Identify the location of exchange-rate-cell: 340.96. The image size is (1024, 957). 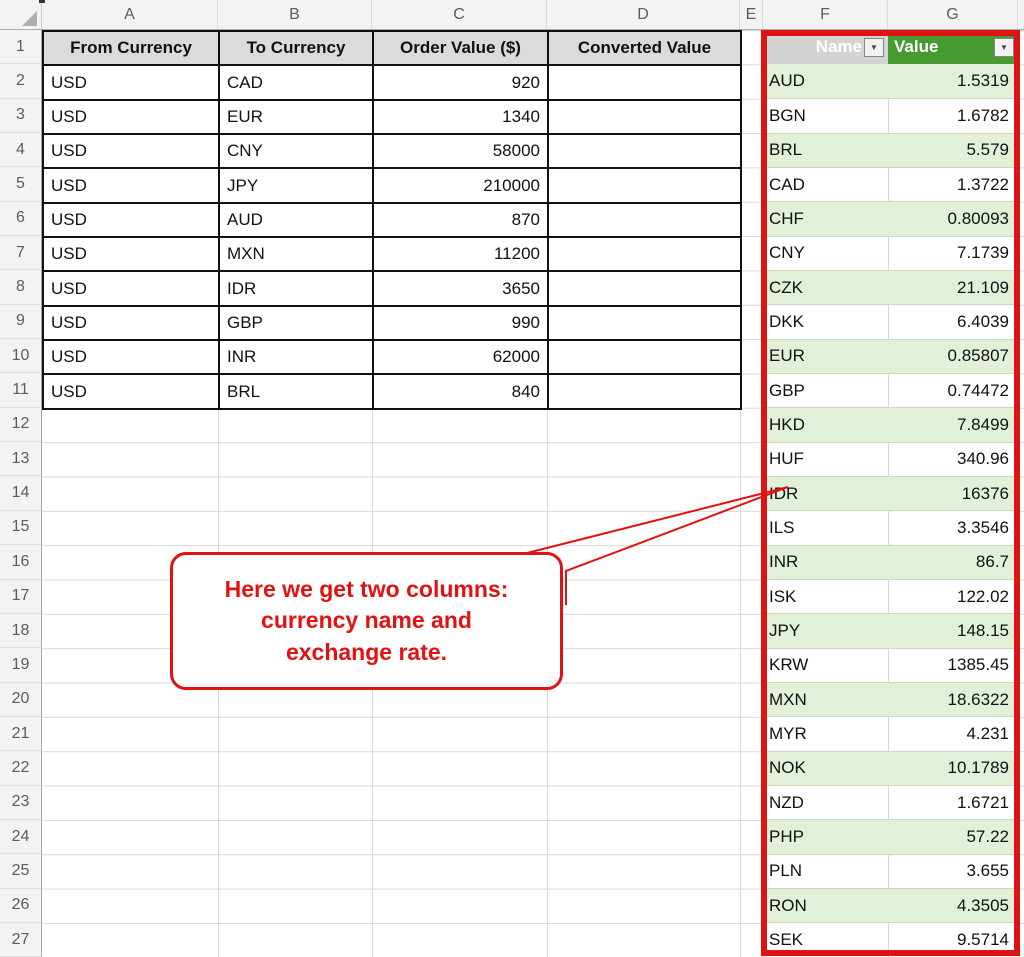
(952, 459).